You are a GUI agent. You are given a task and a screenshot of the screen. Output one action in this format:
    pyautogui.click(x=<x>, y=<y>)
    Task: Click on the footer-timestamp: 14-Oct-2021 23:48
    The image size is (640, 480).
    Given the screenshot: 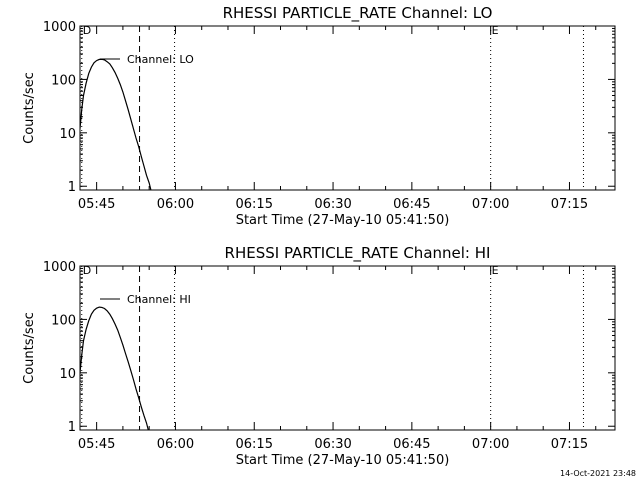 What is the action you would take?
    pyautogui.click(x=598, y=473)
    